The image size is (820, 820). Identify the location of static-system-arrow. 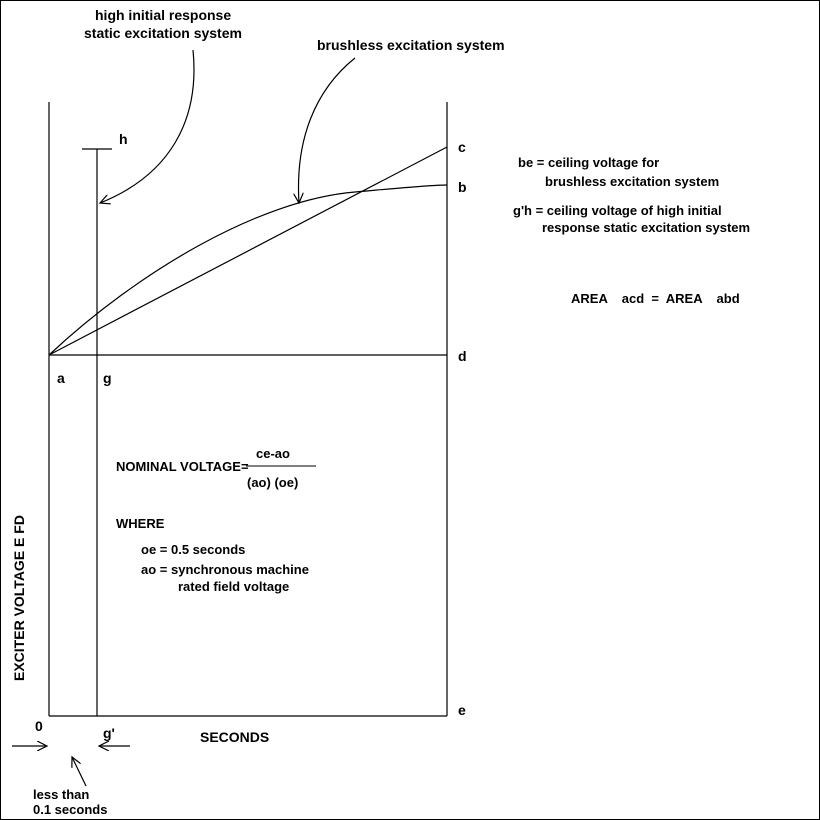
(147, 126).